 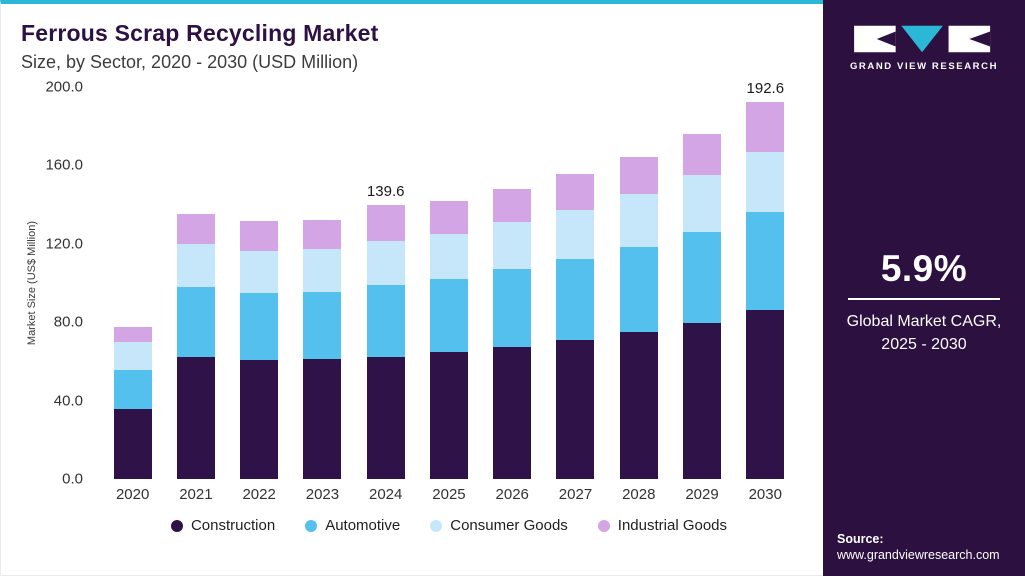 What do you see at coordinates (924, 344) in the screenshot?
I see `cagr-label-line2: 2025 - 2030` at bounding box center [924, 344].